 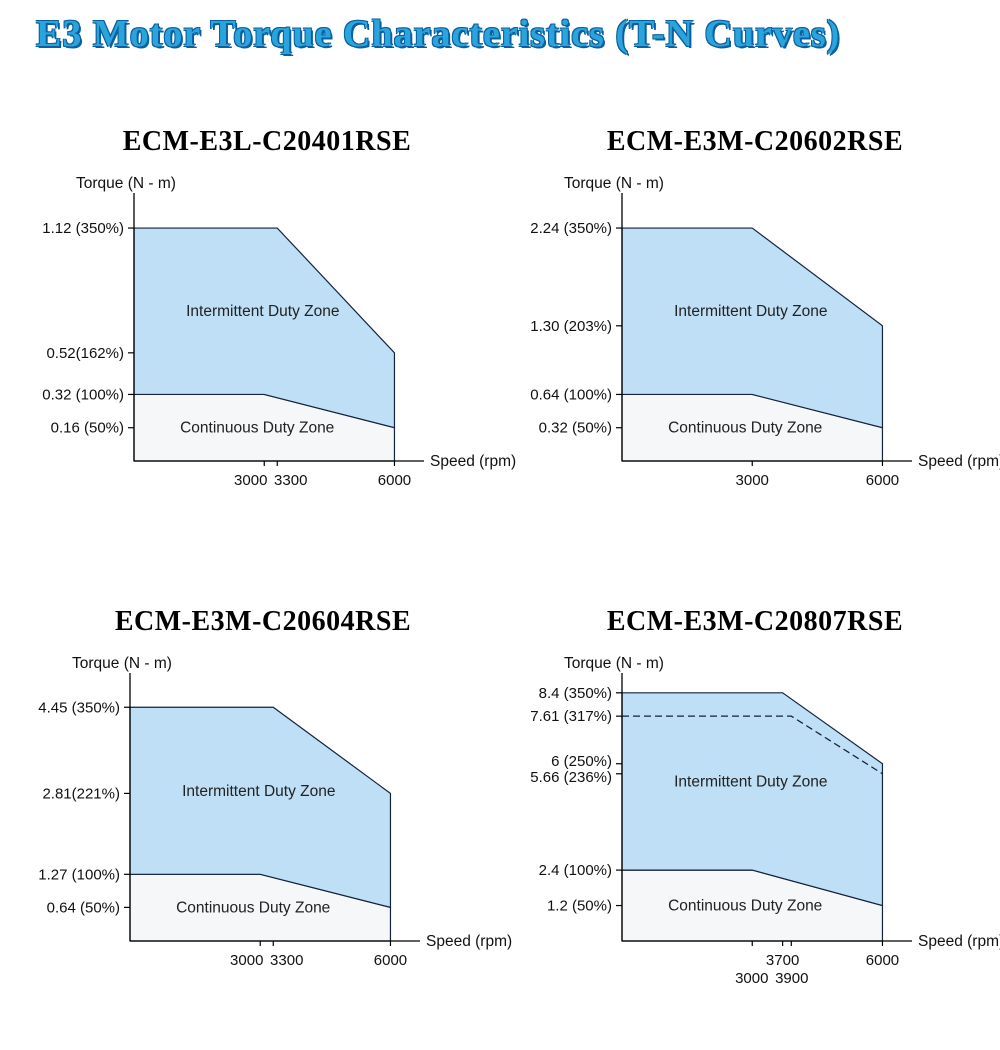 I want to click on y-tick-label: 2.24 (350%), so click(x=571, y=228).